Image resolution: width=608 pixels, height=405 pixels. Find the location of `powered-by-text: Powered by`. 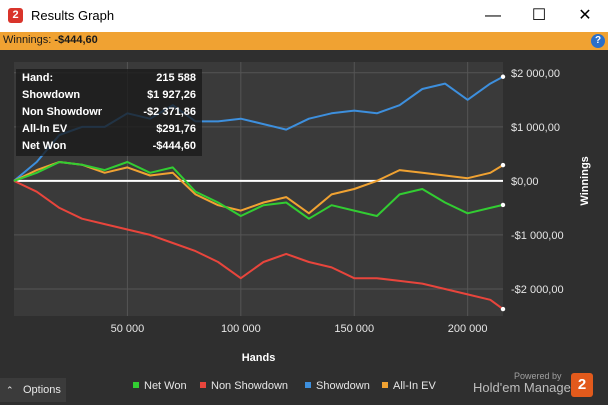

powered-by-text: Powered by is located at coordinates (538, 376).